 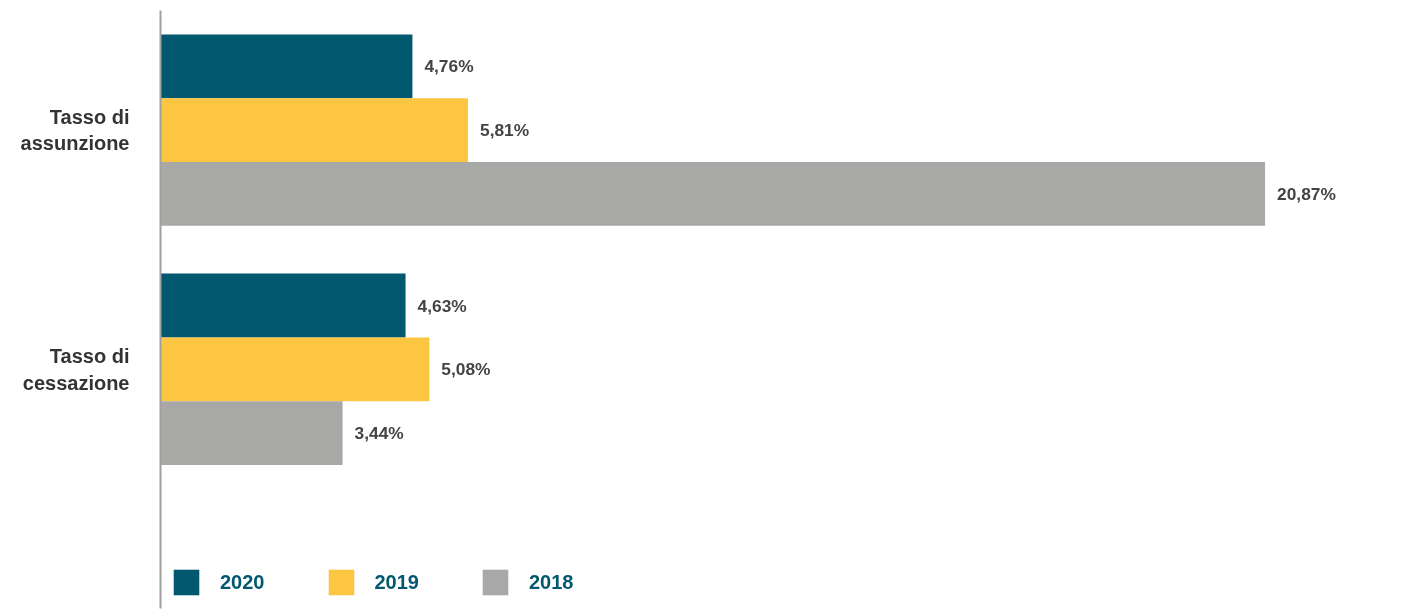 I want to click on y-tick-label: Tasso di cessazione, so click(x=76, y=369).